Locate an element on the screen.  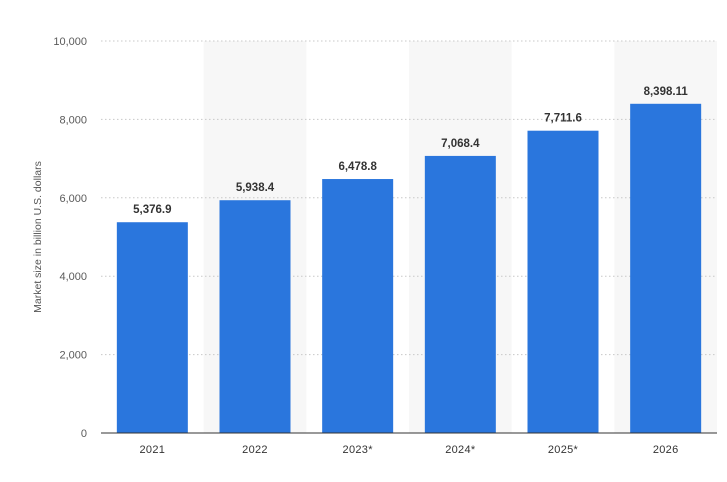
y-tick-label: 8,000 is located at coordinates (73, 120).